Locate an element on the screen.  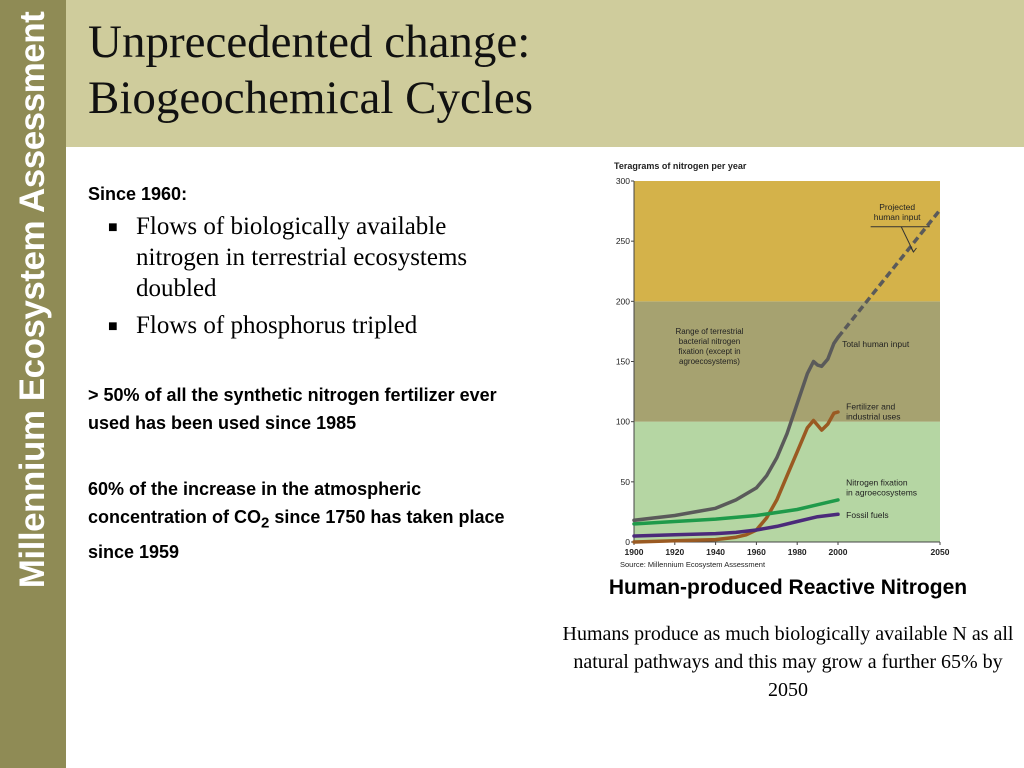
since-label: Since 1960: is located at coordinates (138, 194).